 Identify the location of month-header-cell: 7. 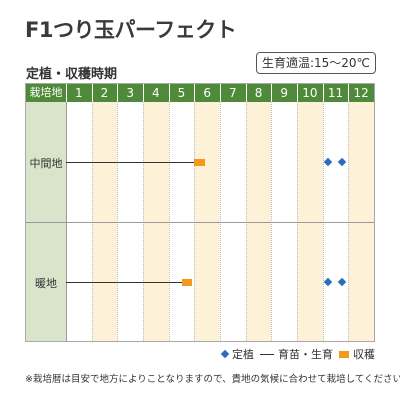
(233, 93).